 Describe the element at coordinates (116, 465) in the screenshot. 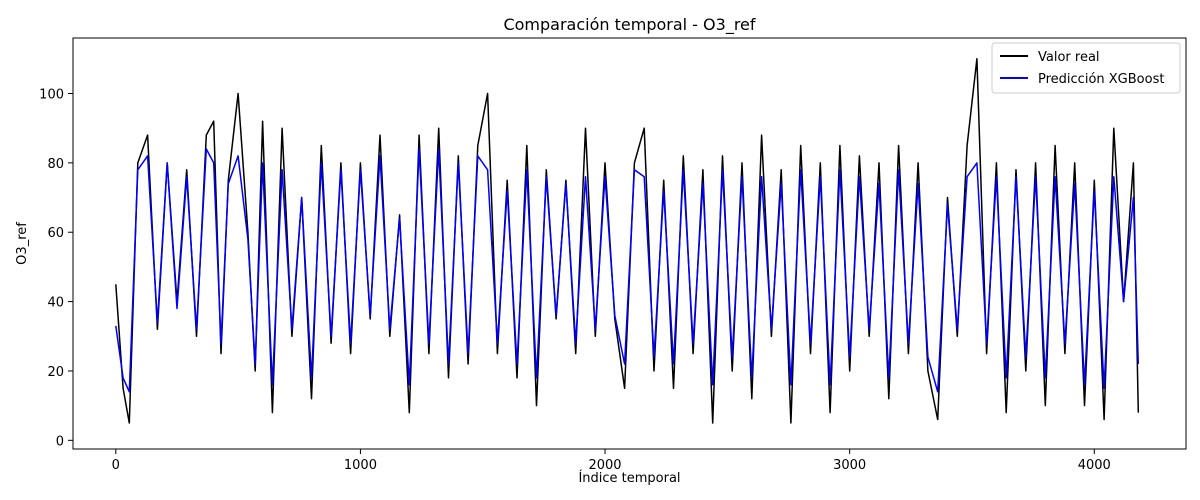

I see `x-tick-label: 0` at that location.